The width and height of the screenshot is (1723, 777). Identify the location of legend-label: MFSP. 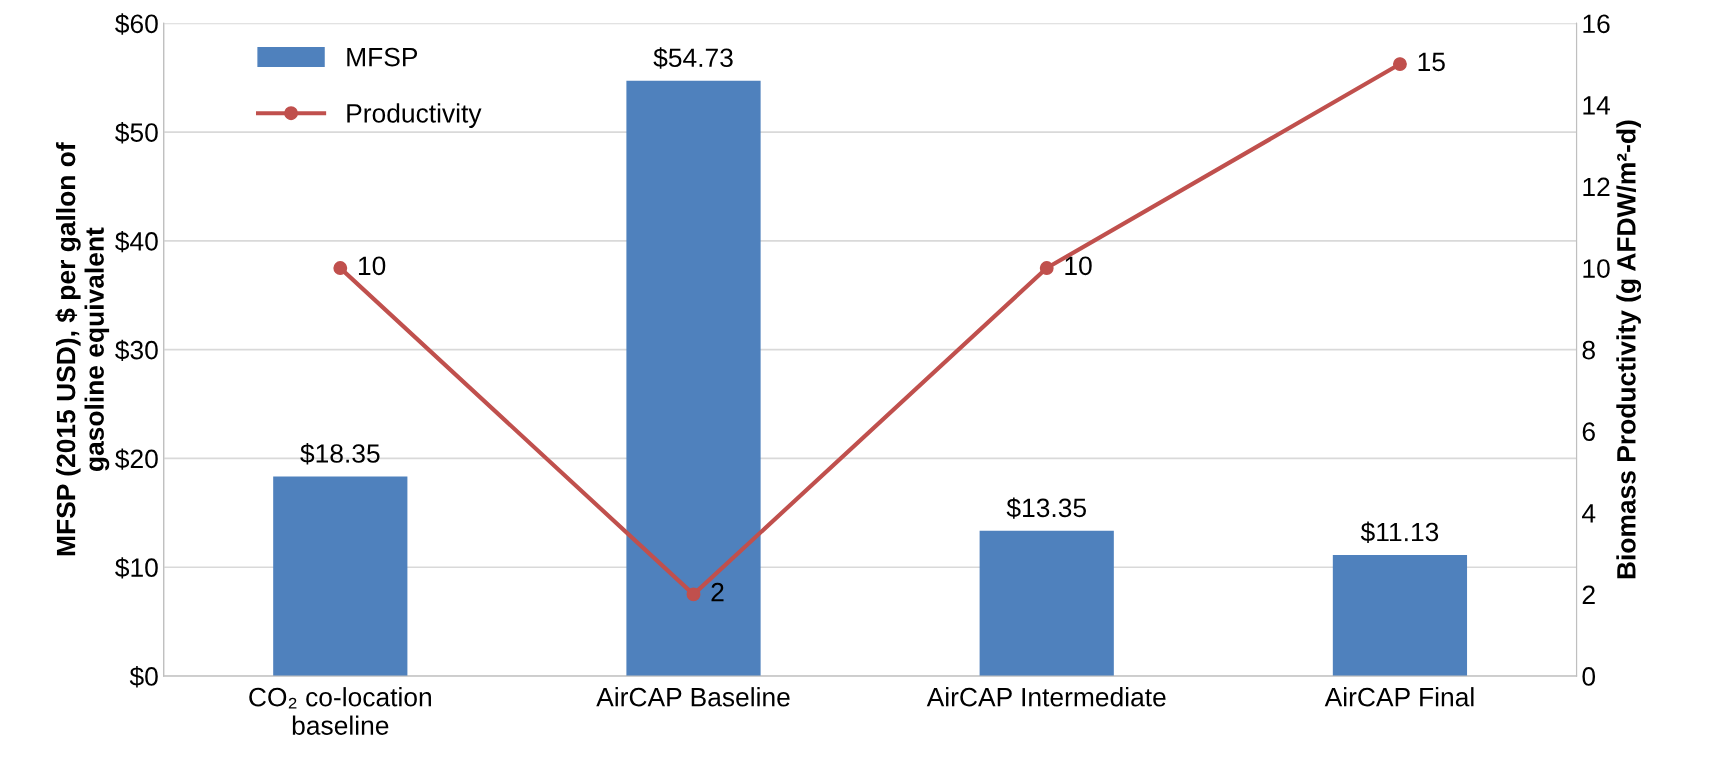
(382, 57).